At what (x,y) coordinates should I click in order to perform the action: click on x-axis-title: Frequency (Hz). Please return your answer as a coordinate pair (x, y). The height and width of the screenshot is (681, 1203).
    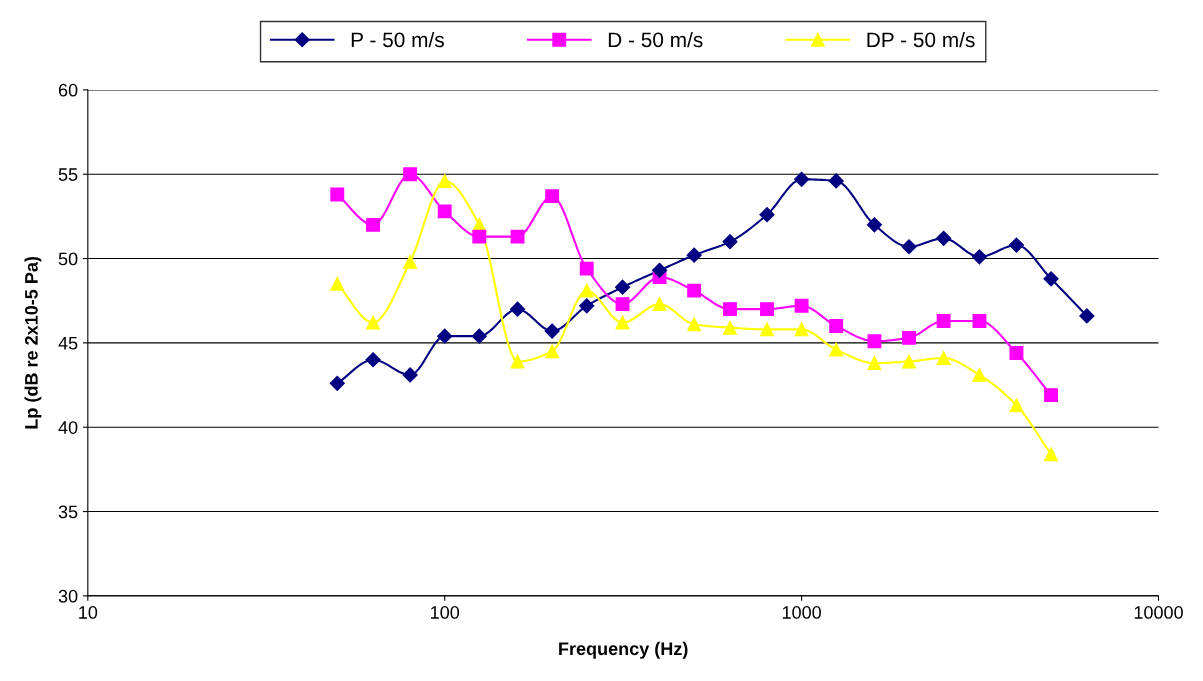
    Looking at the image, I should click on (623, 650).